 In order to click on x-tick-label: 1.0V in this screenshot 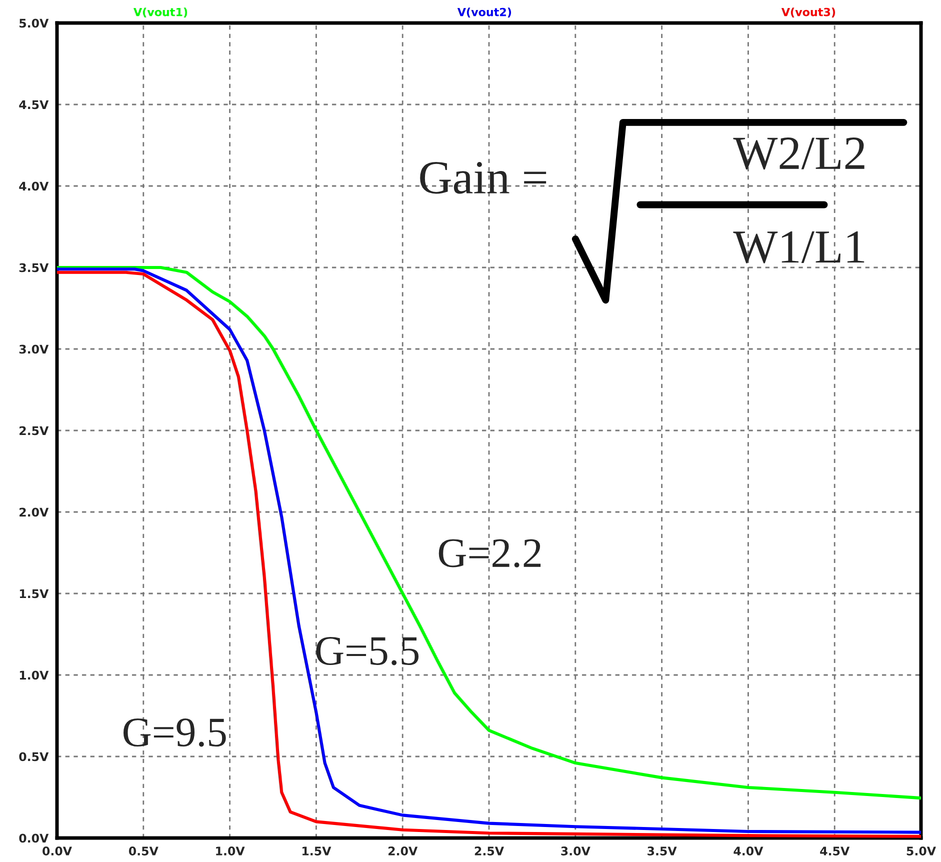, I will do `click(230, 851)`.